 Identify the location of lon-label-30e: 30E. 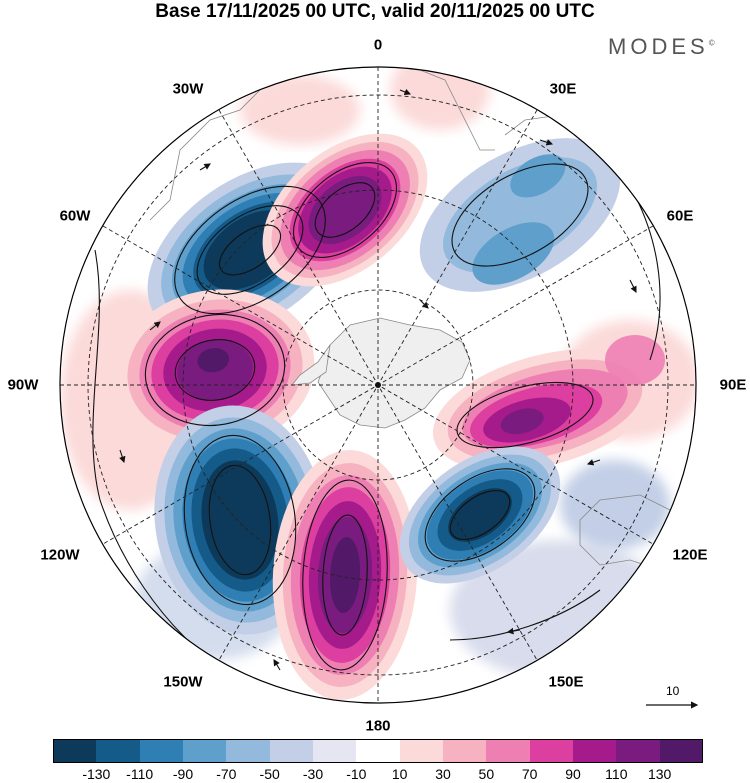
(563, 89).